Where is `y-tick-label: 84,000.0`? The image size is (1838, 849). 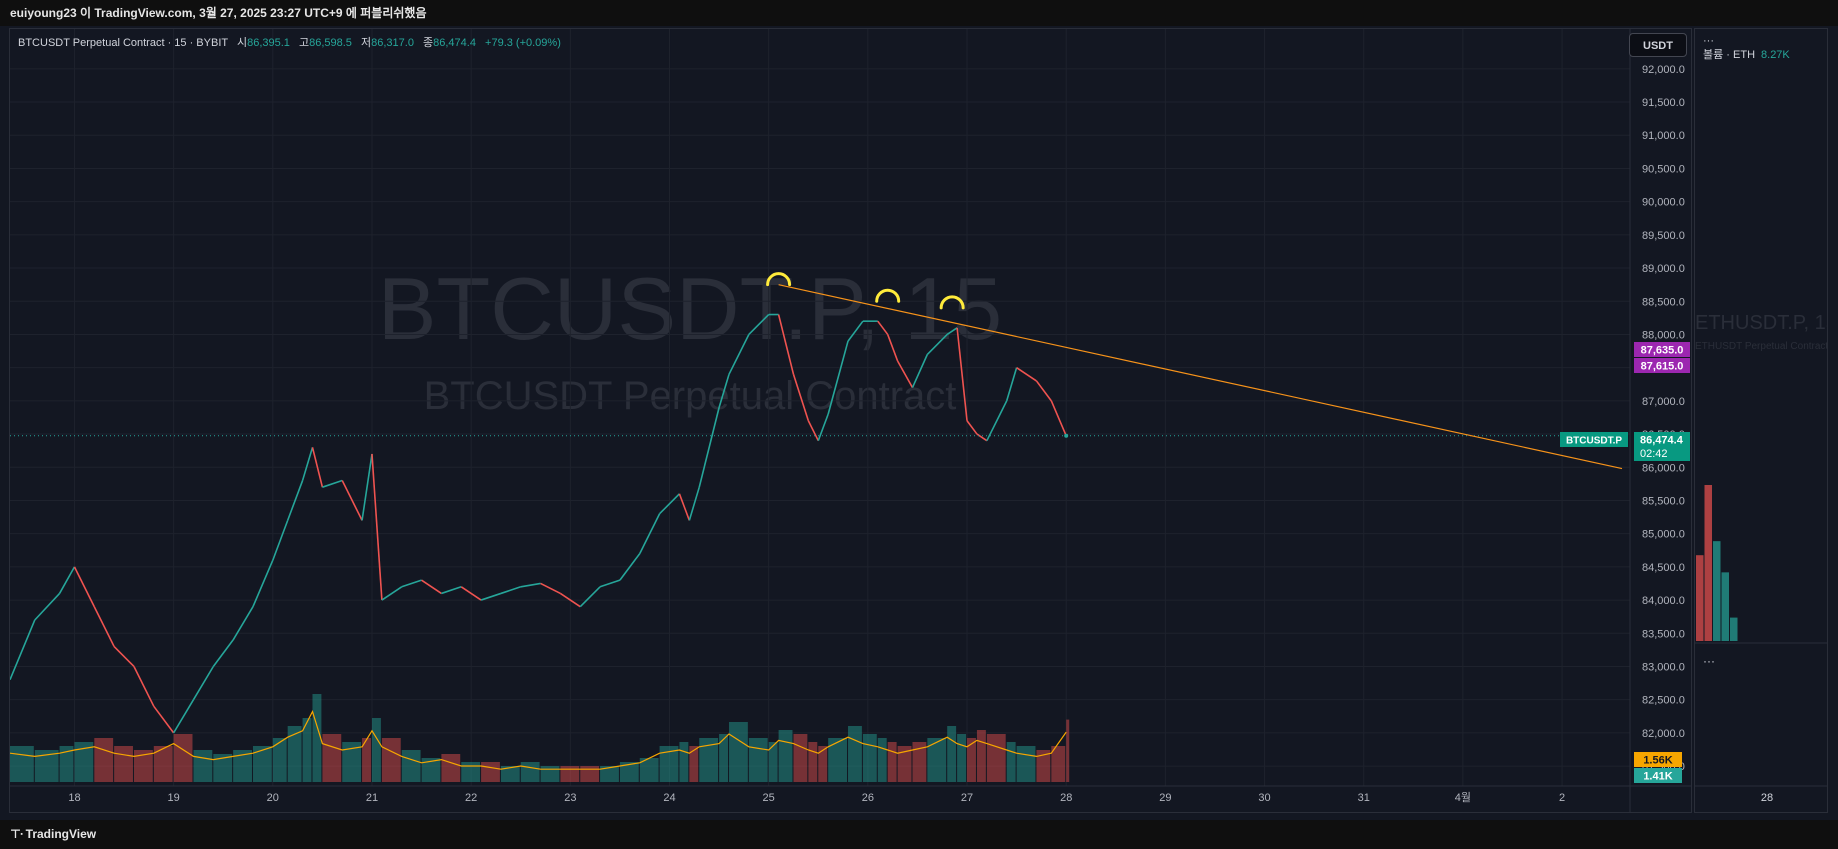 y-tick-label: 84,000.0 is located at coordinates (1663, 601).